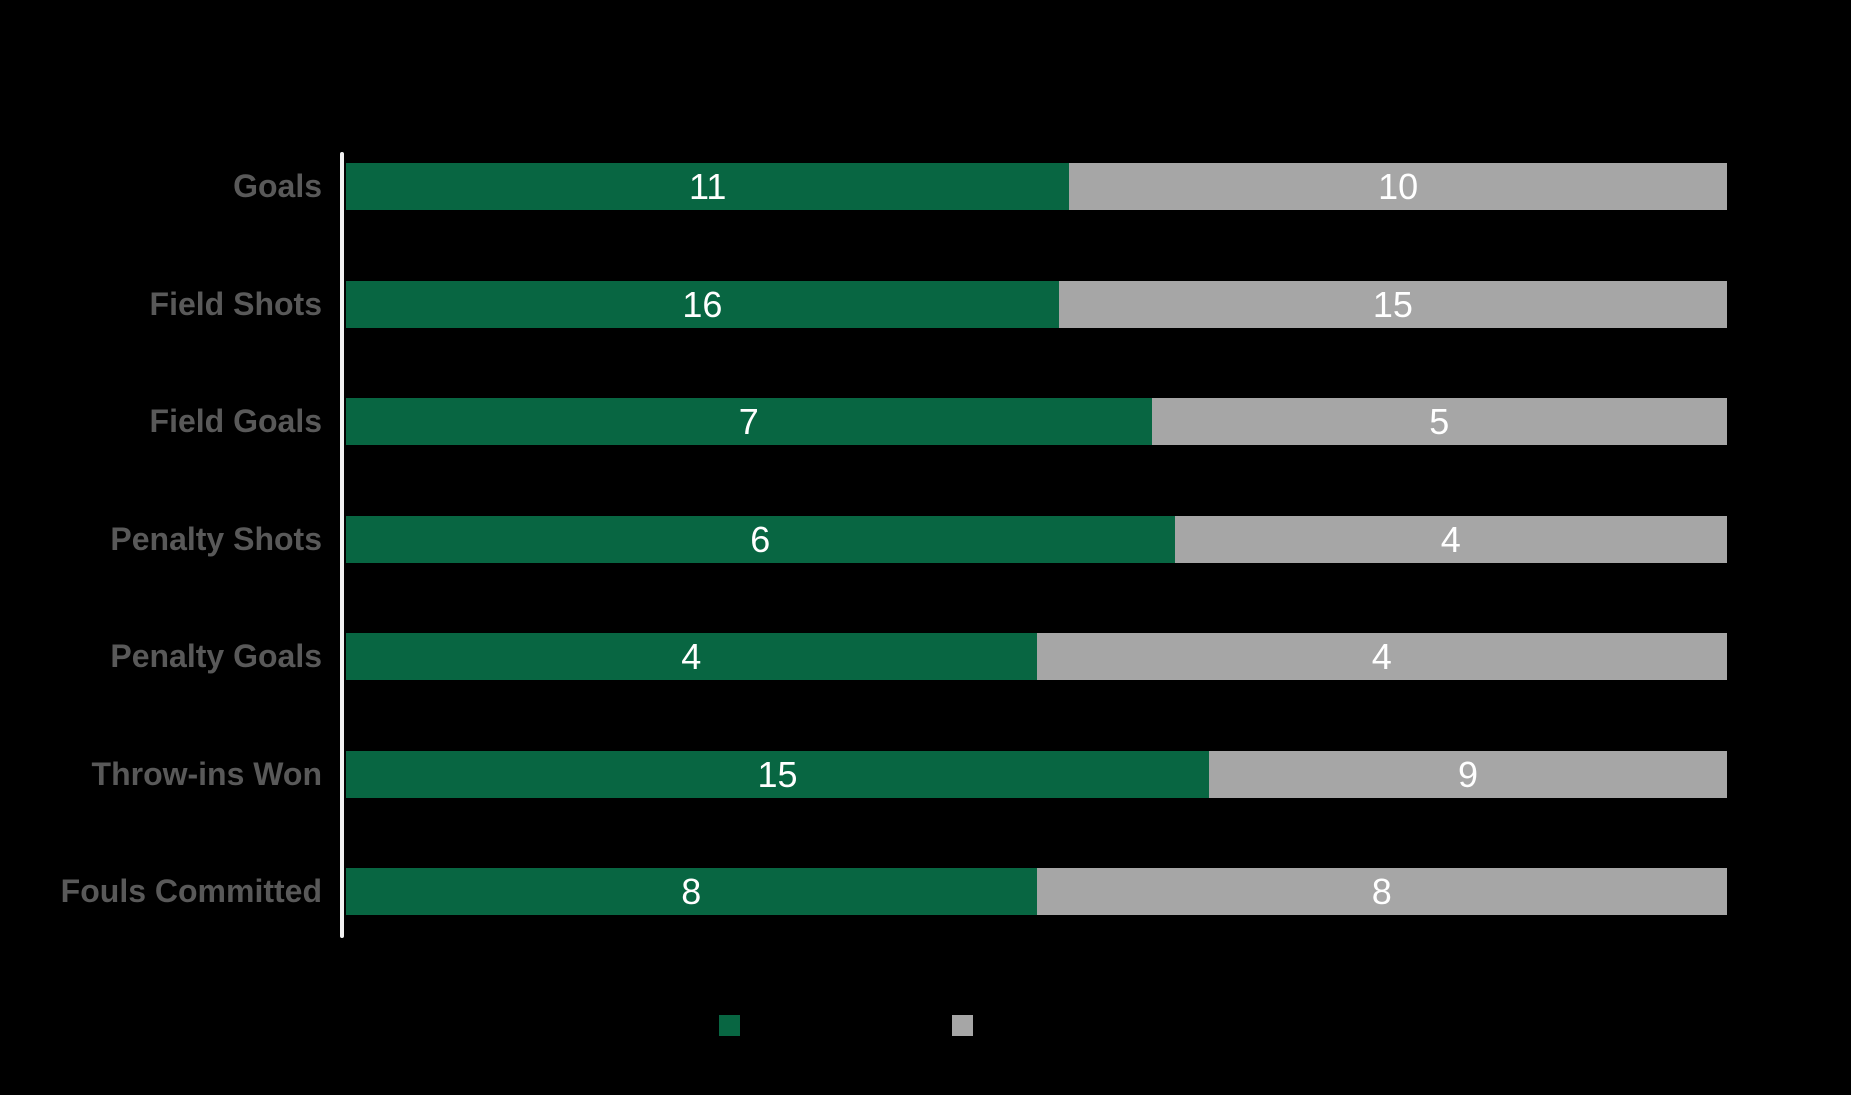 The width and height of the screenshot is (1851, 1095). I want to click on bar-value-label: 11, so click(708, 186).